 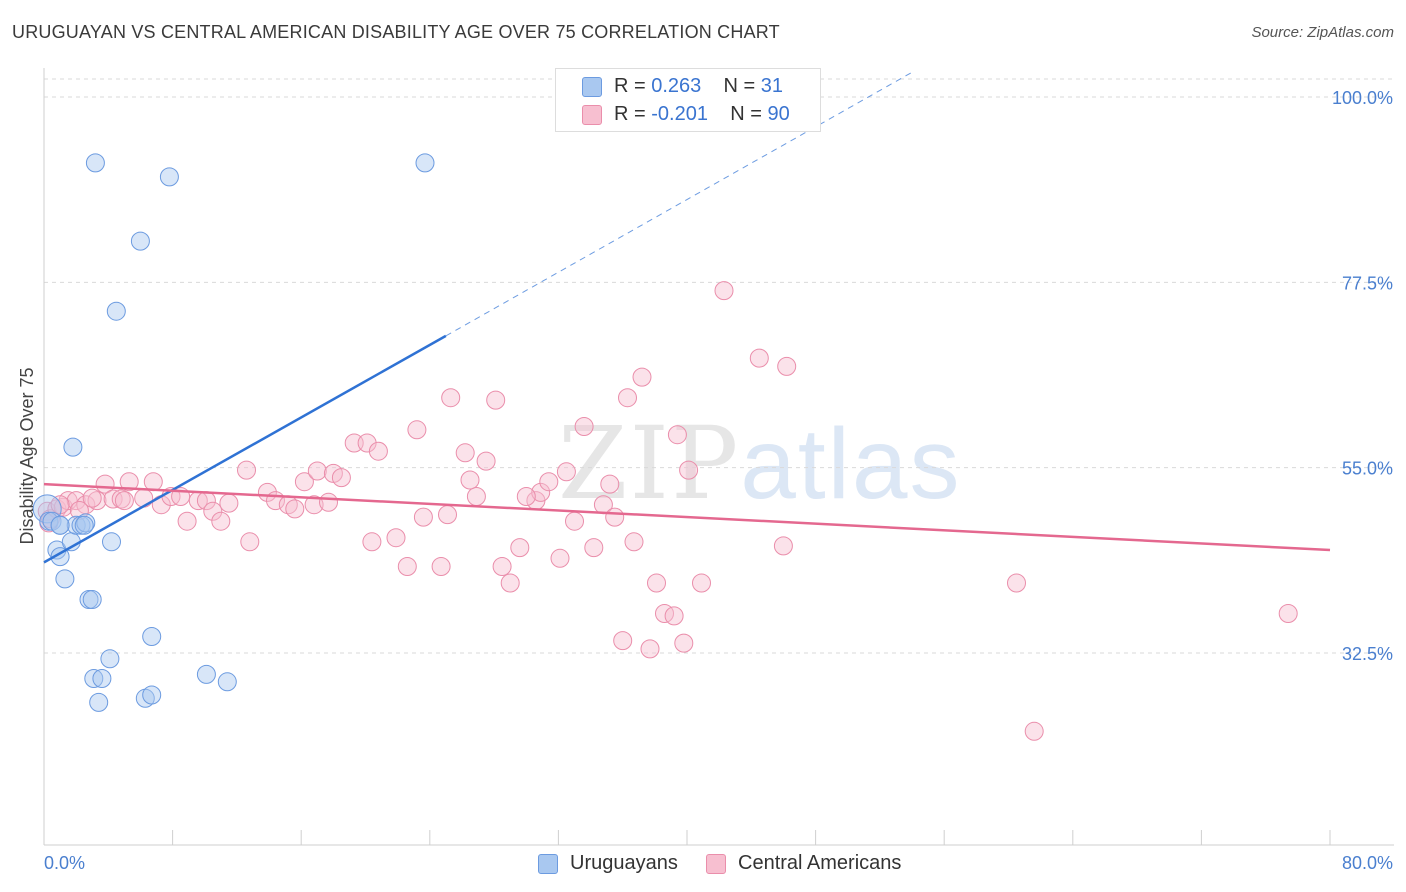 I want to click on y-tick-label-1: 77.5%, so click(x=1367, y=283).